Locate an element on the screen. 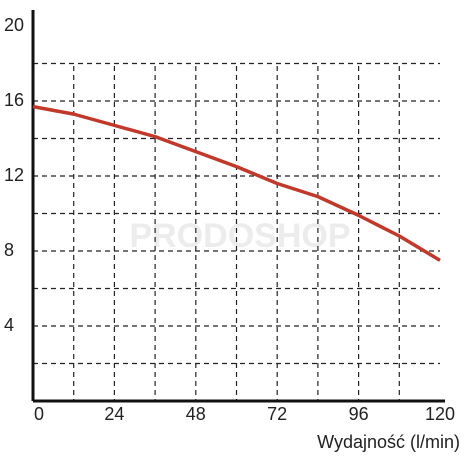 The height and width of the screenshot is (475, 475). x-tick-label: 0 is located at coordinates (39, 414).